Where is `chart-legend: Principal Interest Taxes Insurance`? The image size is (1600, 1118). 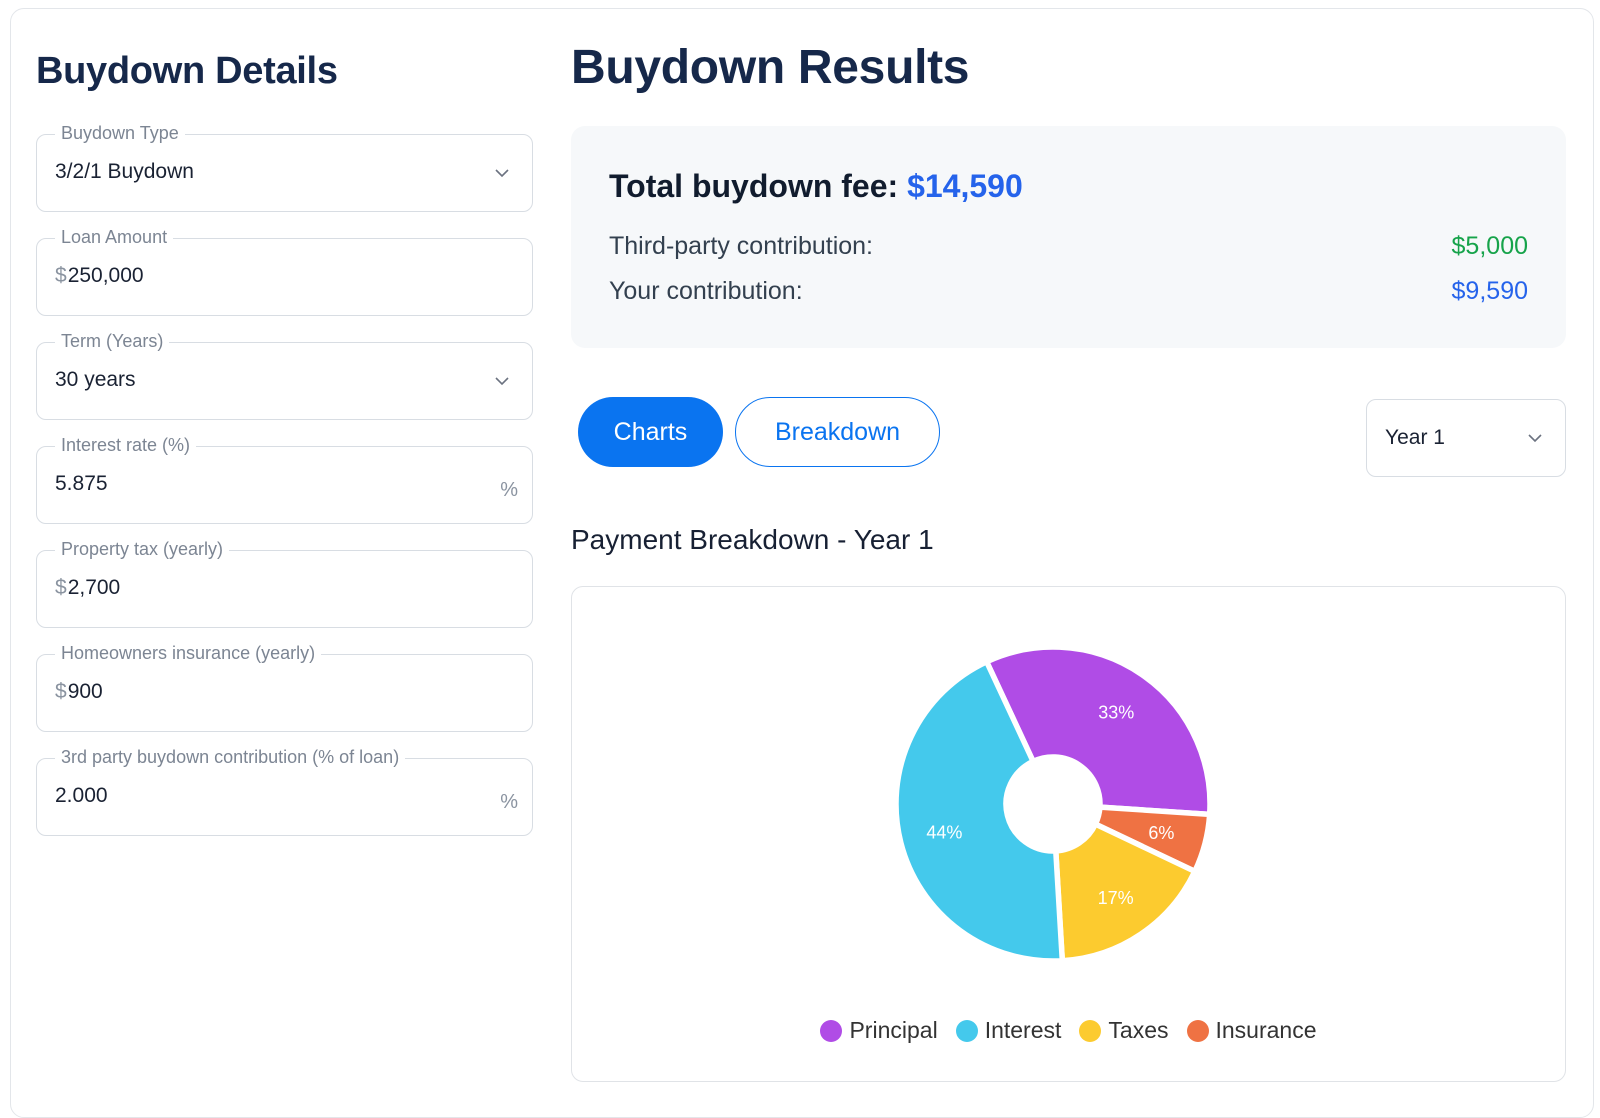
chart-legend: Principal Interest Taxes Insurance is located at coordinates (1068, 1030).